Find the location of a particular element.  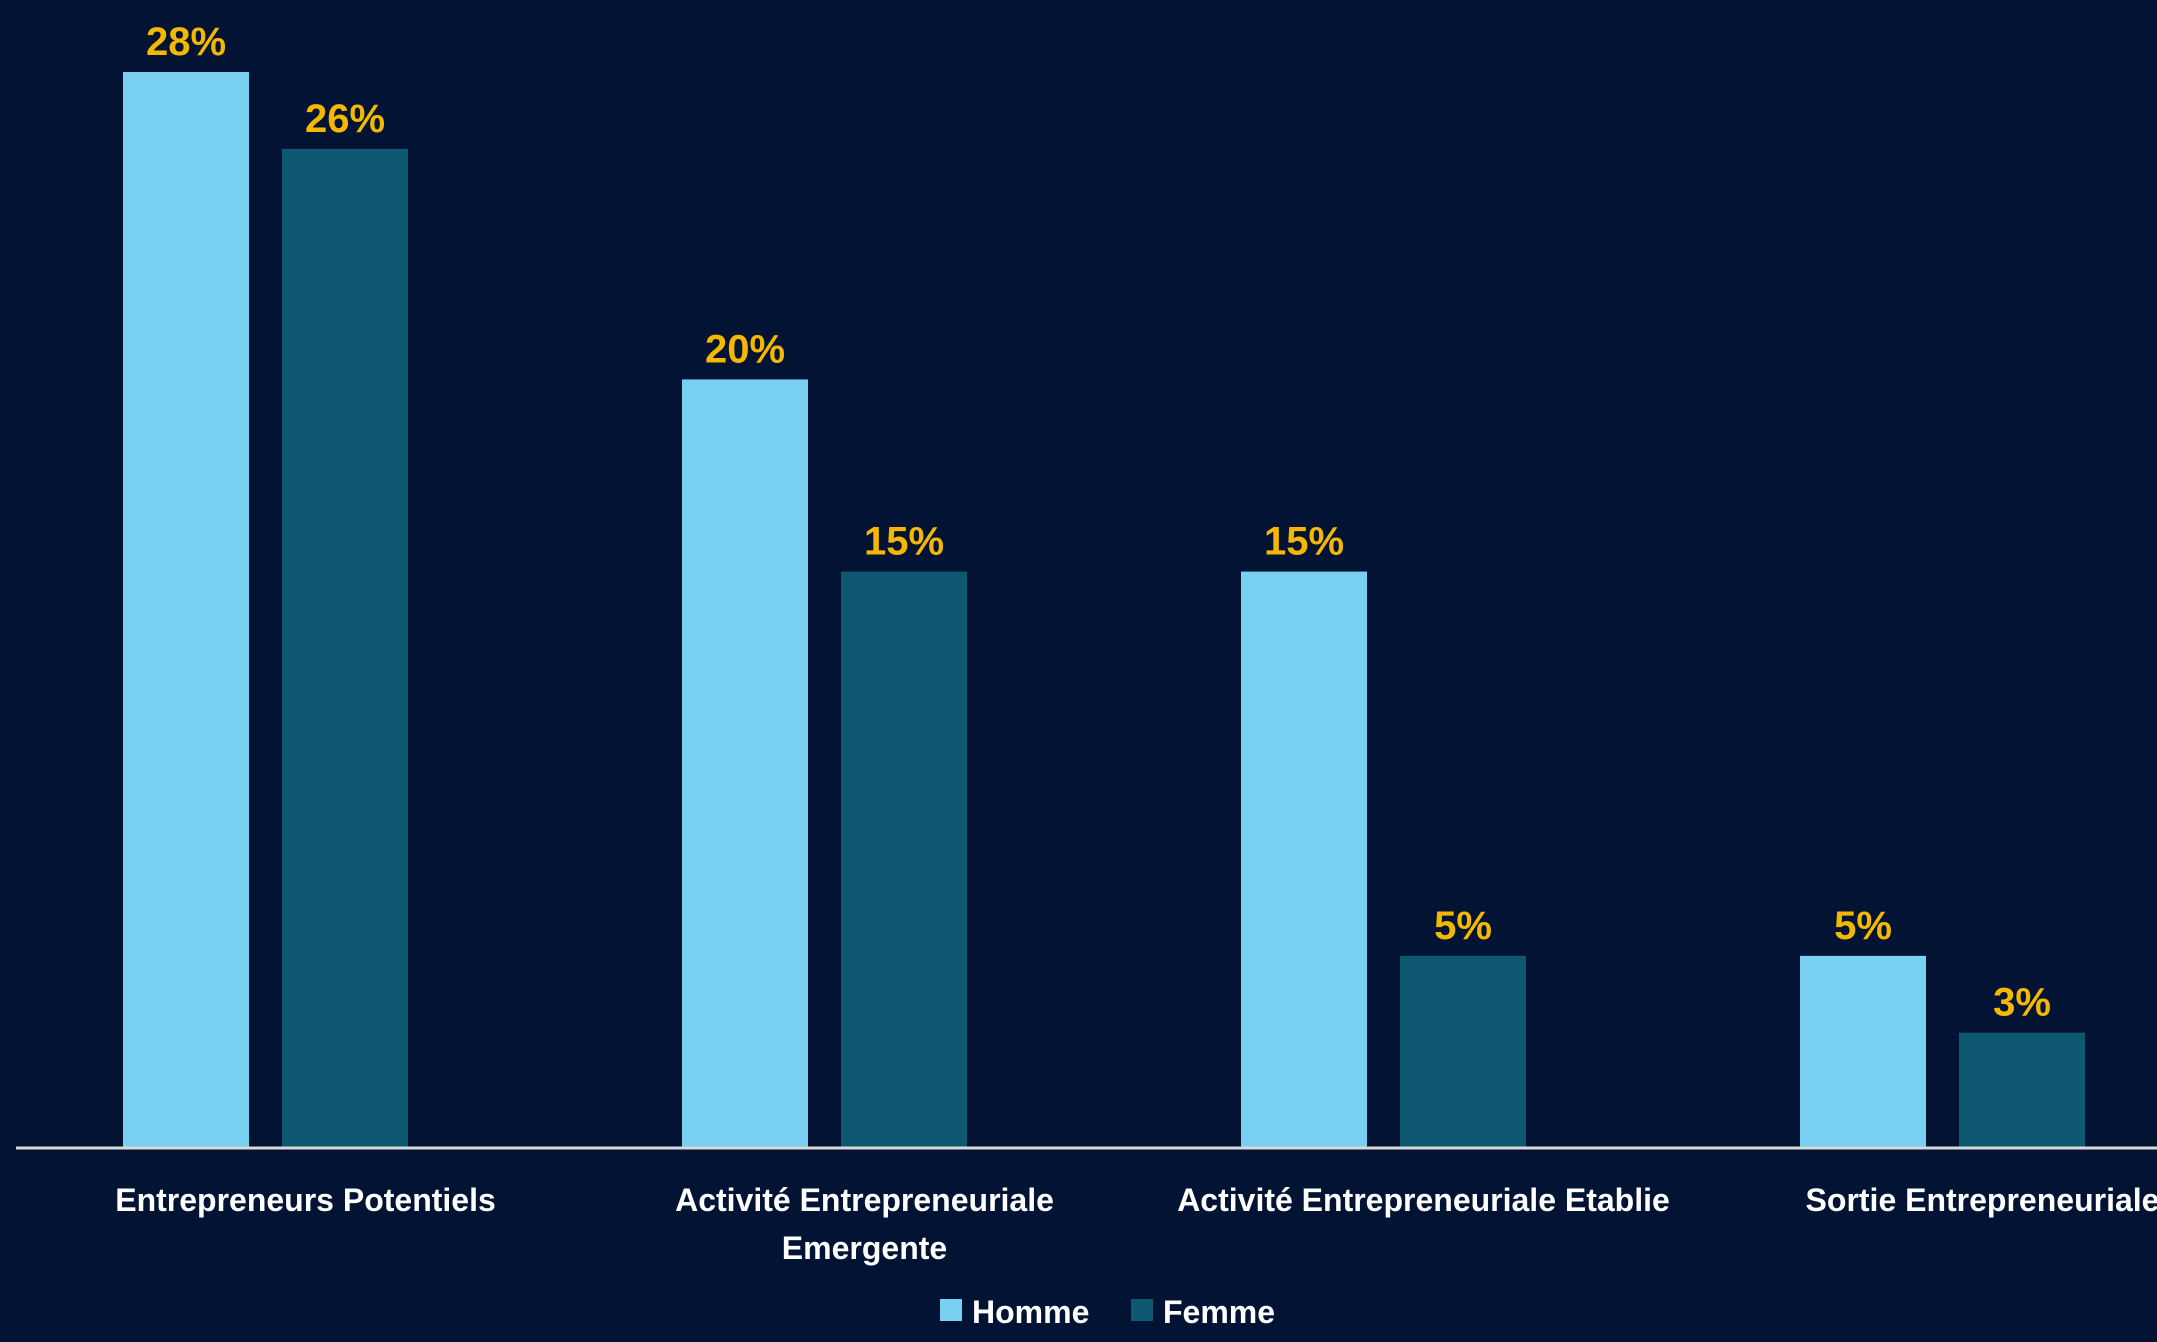

legend-label-femme: Femme is located at coordinates (1219, 1312).